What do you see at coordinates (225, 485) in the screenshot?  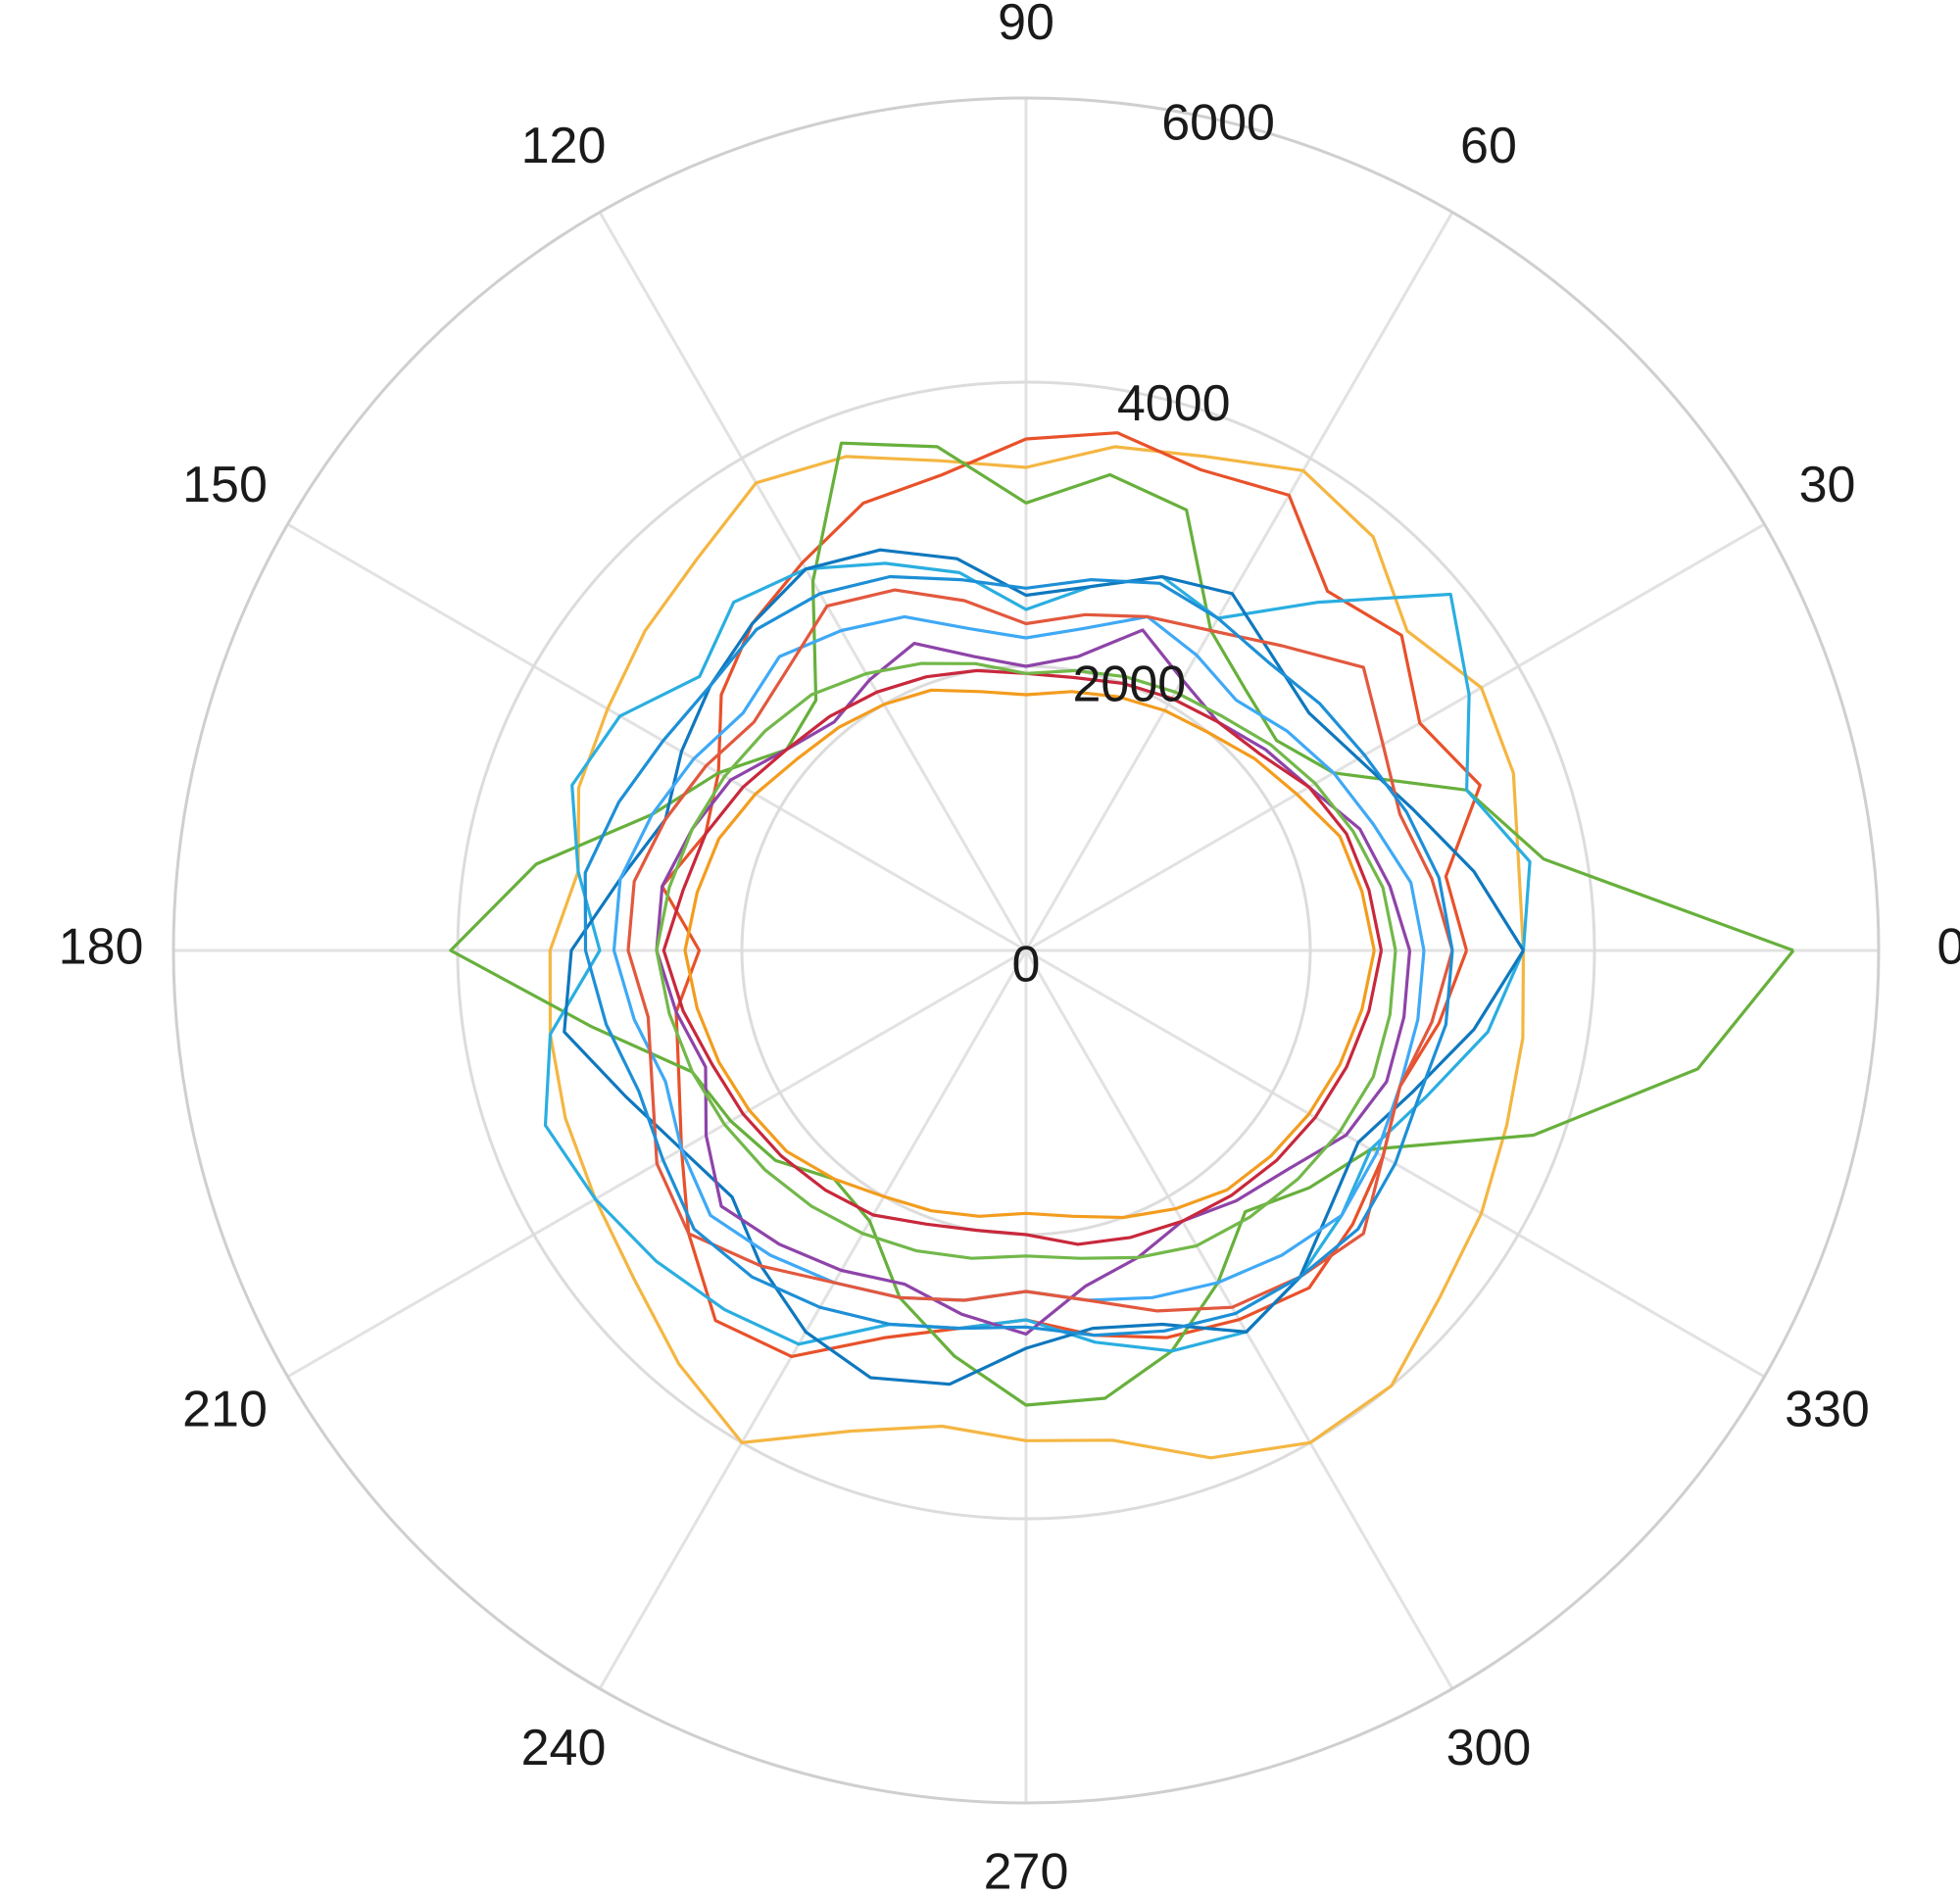 I see `angle-tick-label-150: 150` at bounding box center [225, 485].